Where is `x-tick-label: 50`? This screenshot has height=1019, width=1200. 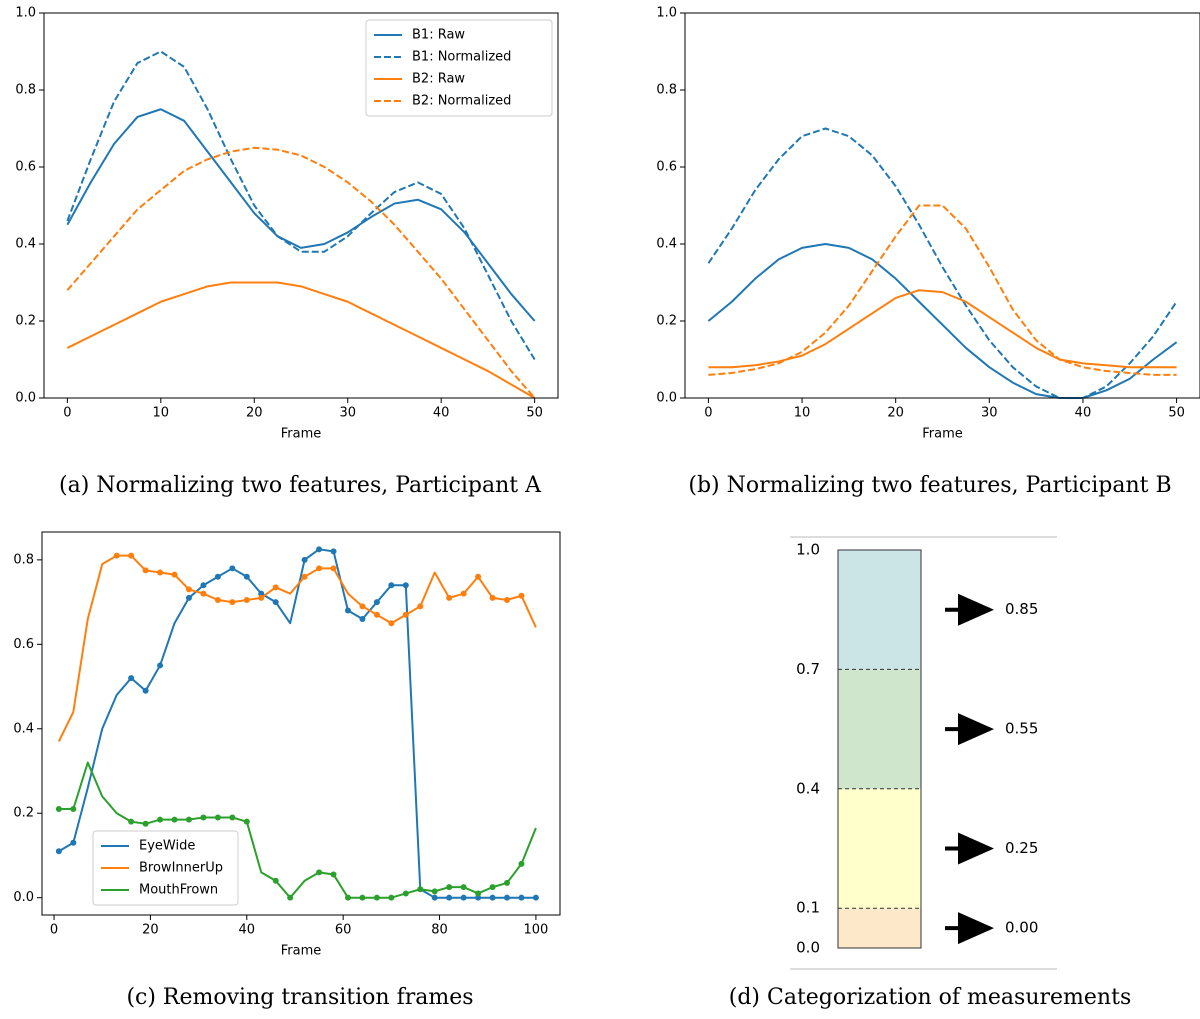
x-tick-label: 50 is located at coordinates (1176, 413).